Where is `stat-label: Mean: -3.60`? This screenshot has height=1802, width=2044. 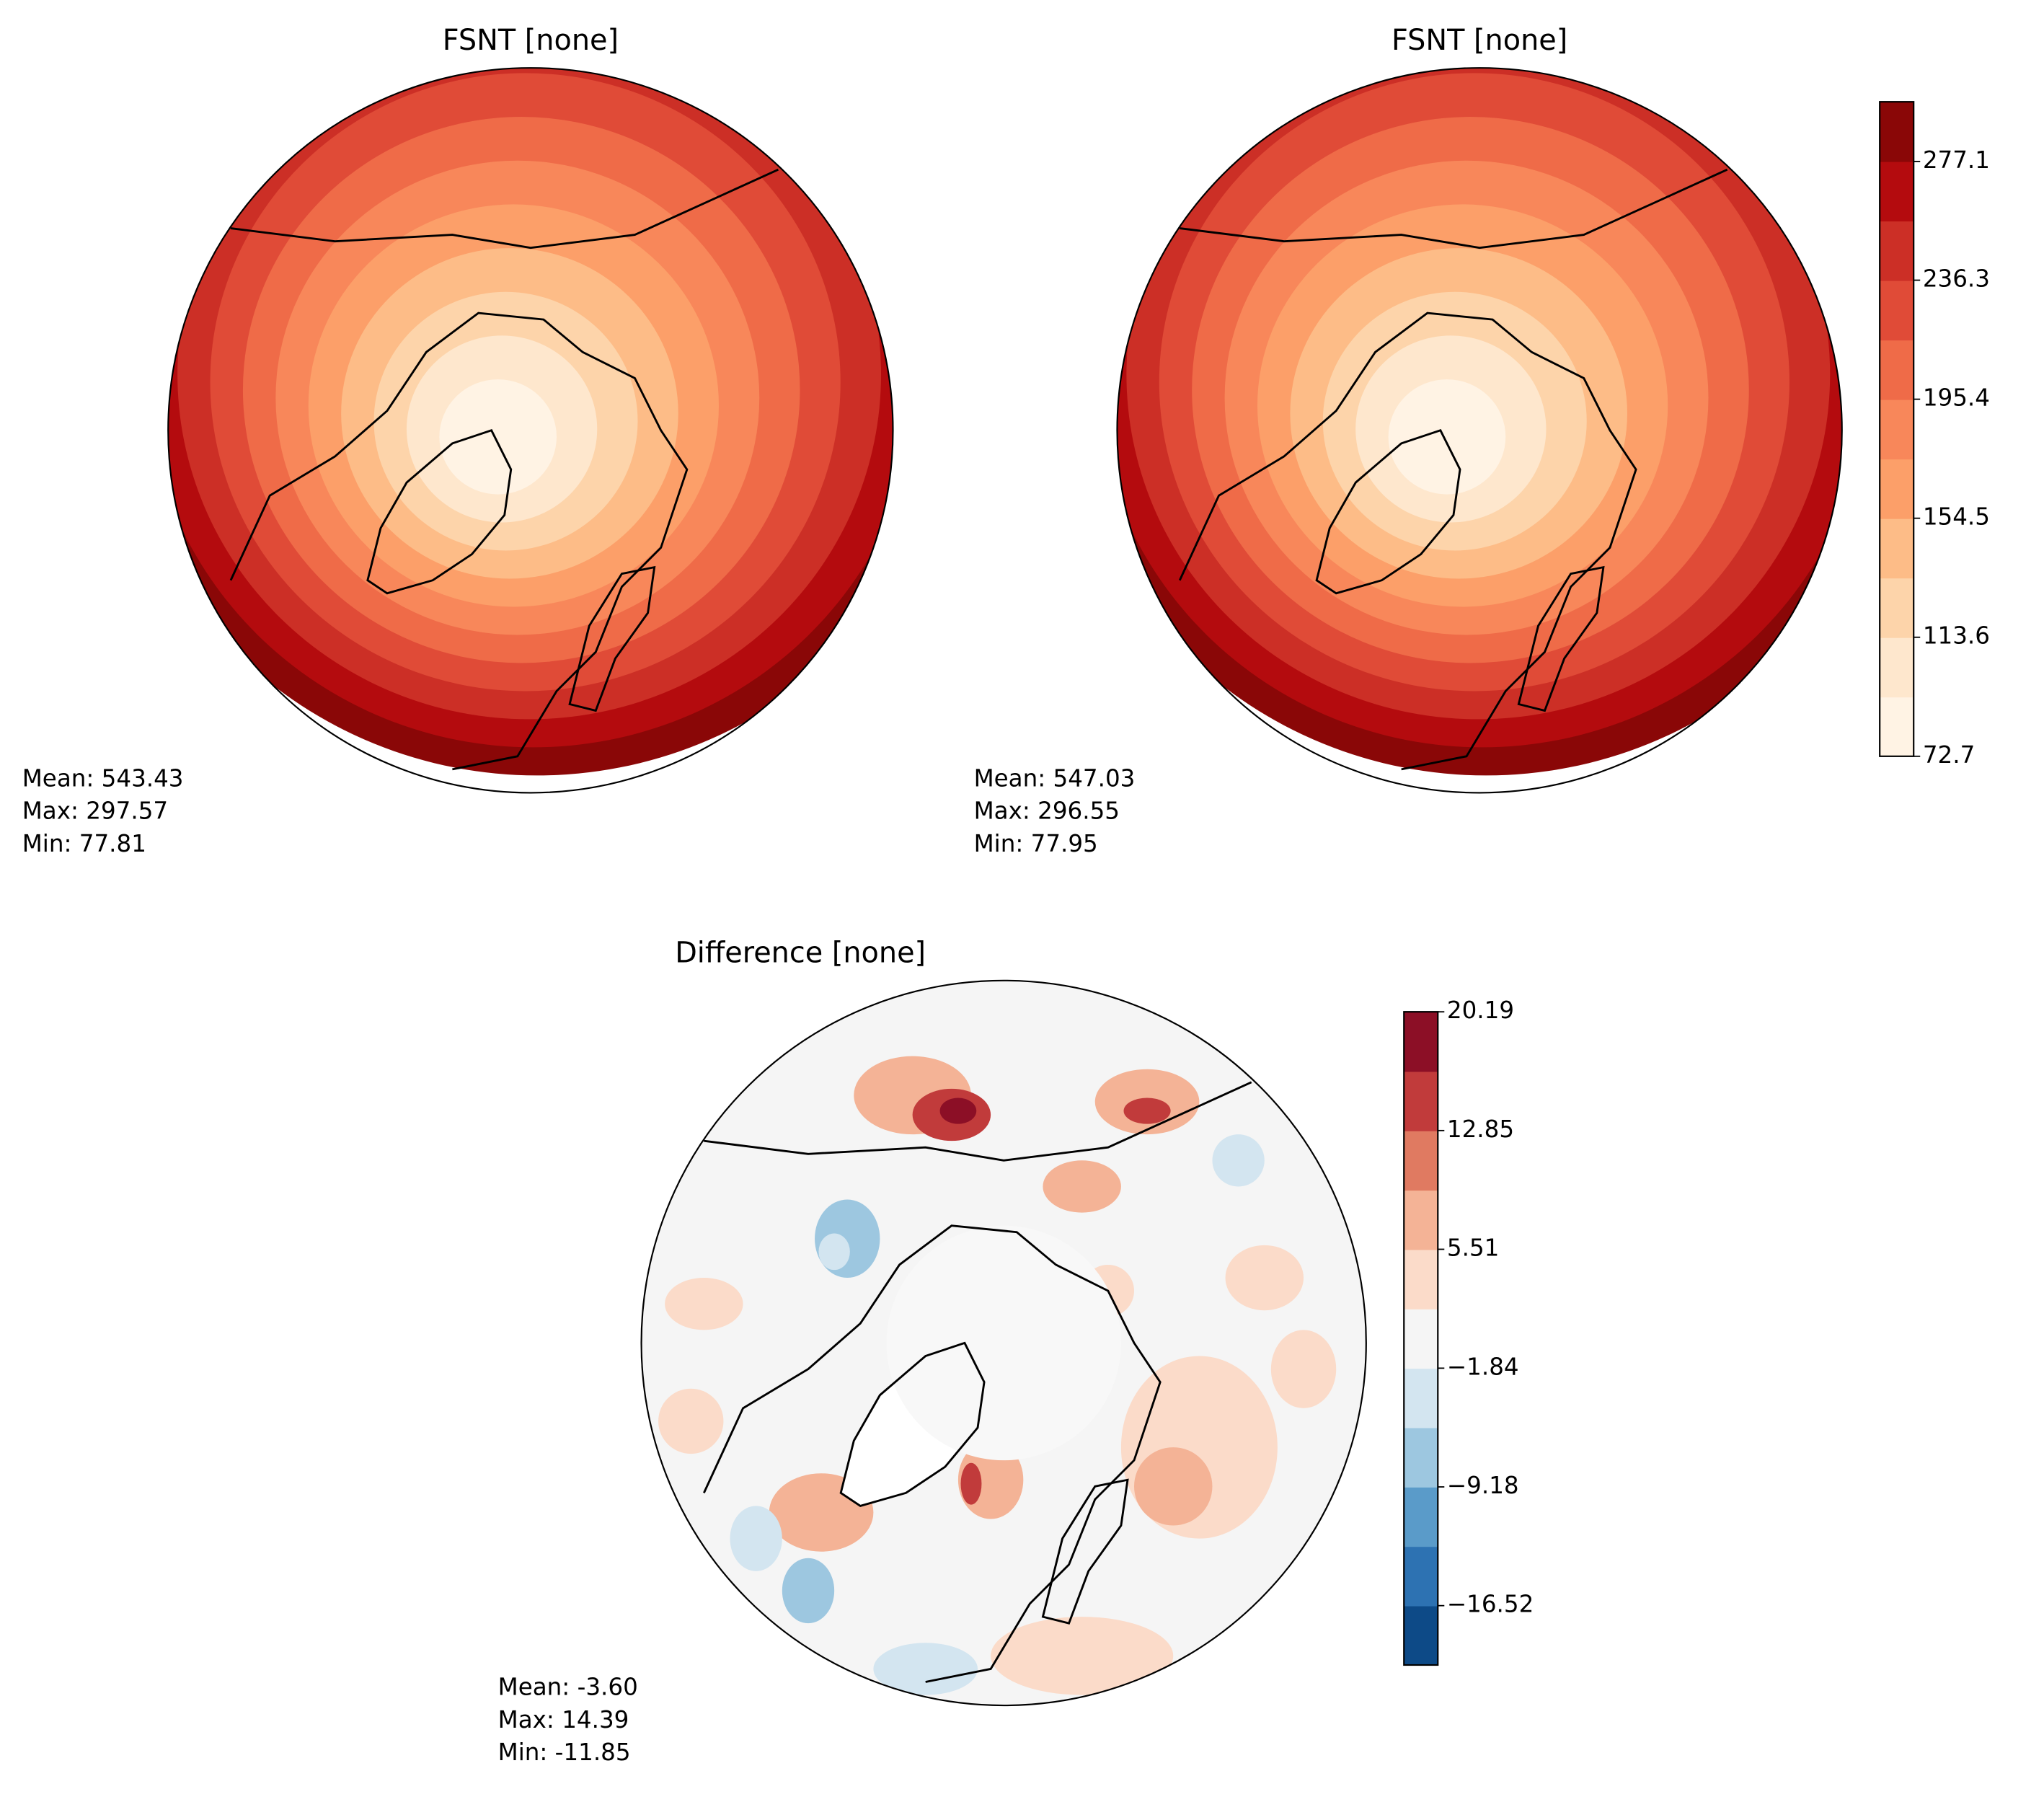 stat-label: Mean: -3.60 is located at coordinates (568, 1688).